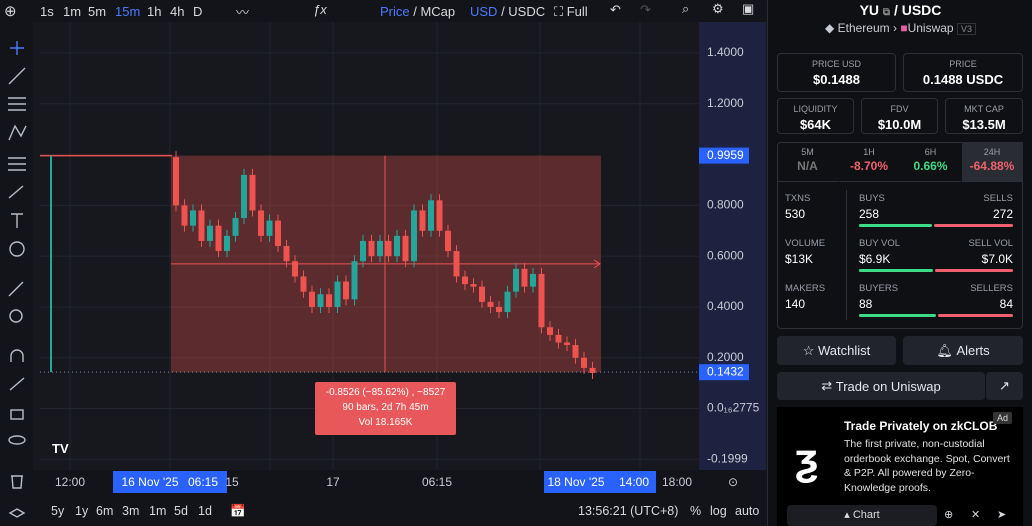  What do you see at coordinates (725, 205) in the screenshot?
I see `y-tick-label: 0.8000` at bounding box center [725, 205].